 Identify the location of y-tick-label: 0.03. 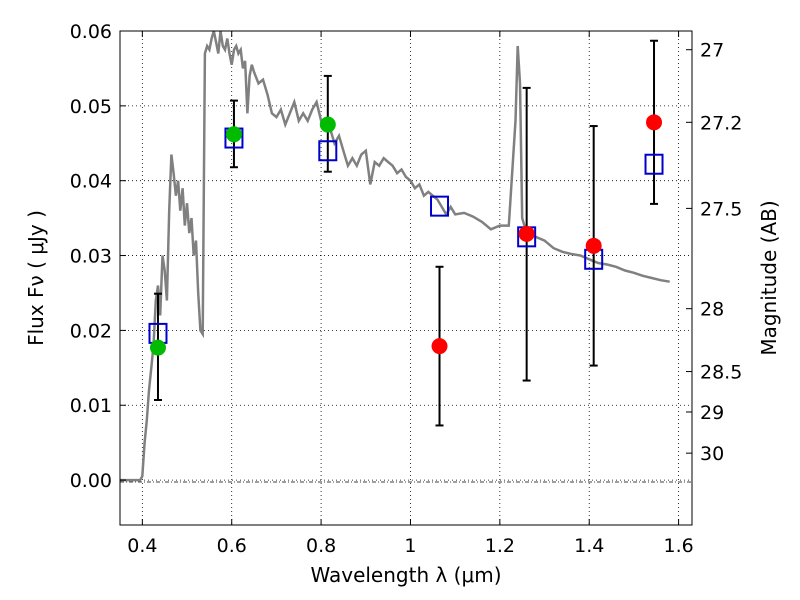
(91, 257).